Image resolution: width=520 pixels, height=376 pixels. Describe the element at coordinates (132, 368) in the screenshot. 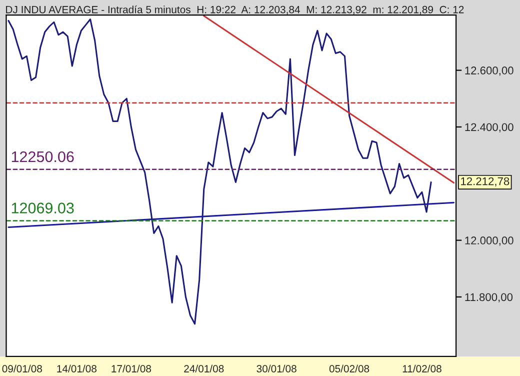

I see `x-tick-label: 17/01/08` at that location.